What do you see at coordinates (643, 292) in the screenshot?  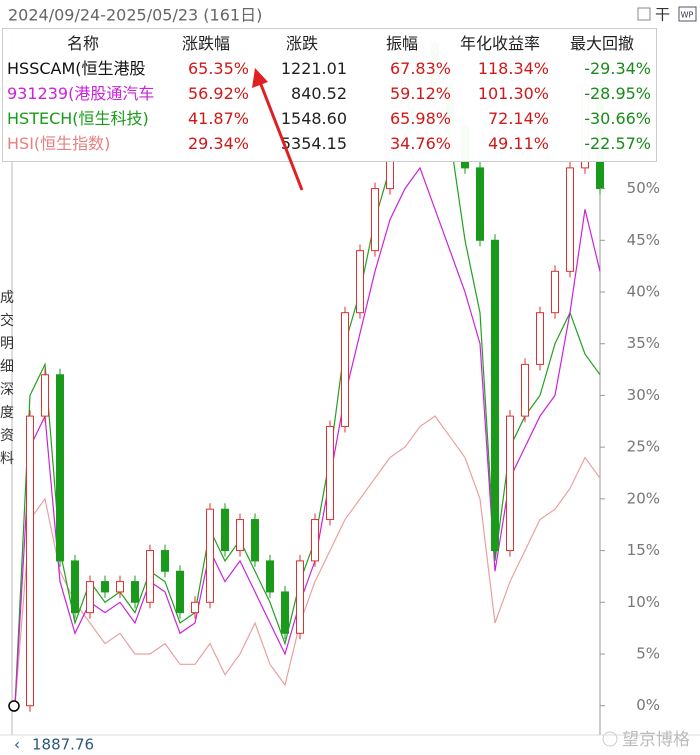 I see `y-tick-label: 40%` at bounding box center [643, 292].